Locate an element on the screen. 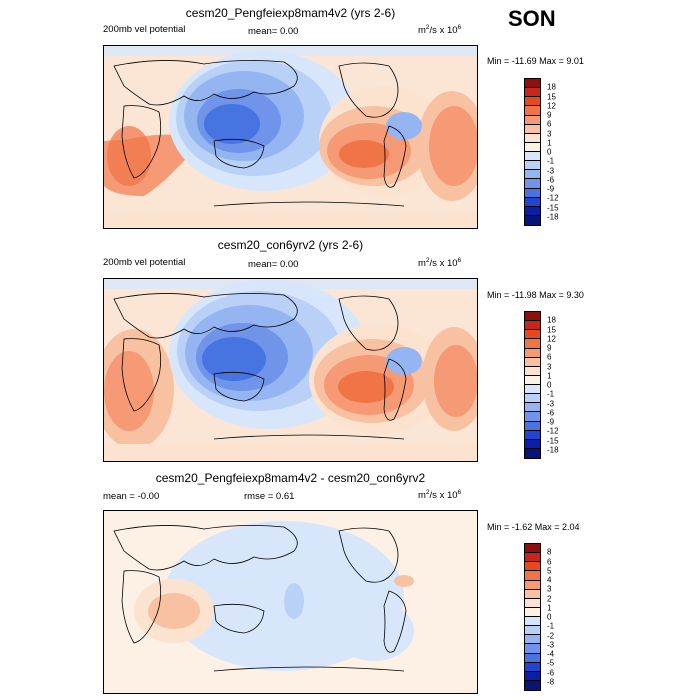 The width and height of the screenshot is (700, 700). colorbar-tick-label: -12 is located at coordinates (553, 431).